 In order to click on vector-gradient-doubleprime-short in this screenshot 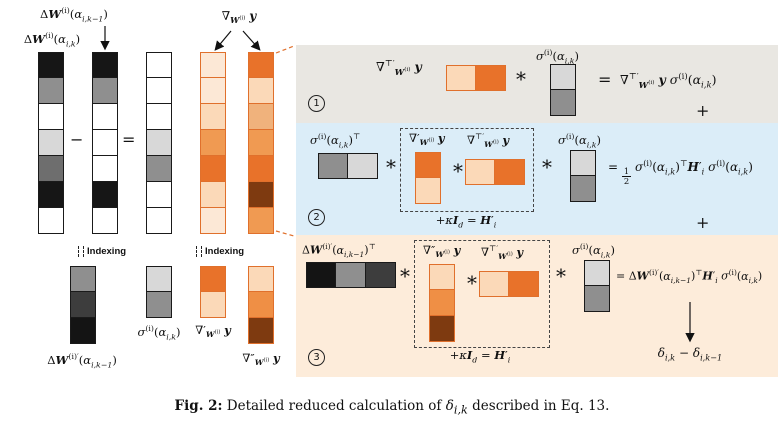, I will do `click(261, 305)`.